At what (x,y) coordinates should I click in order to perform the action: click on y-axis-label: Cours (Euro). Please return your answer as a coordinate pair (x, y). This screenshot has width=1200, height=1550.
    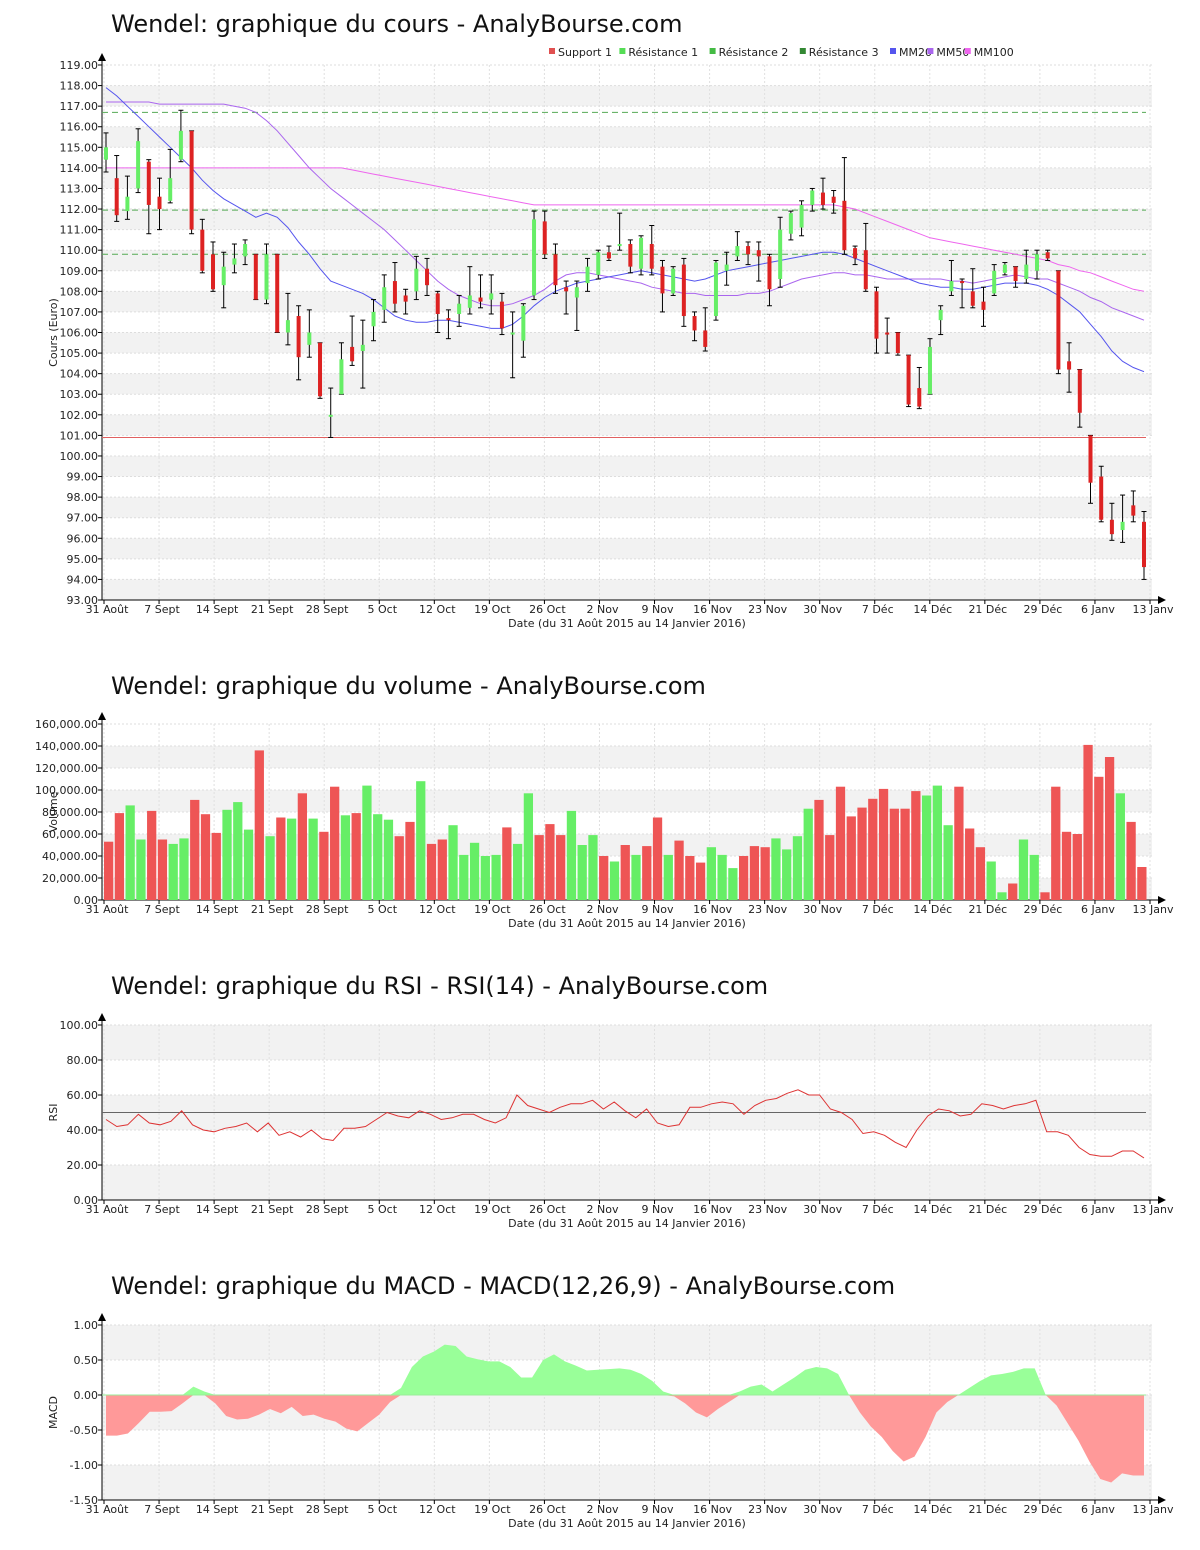
    Looking at the image, I should click on (53, 332).